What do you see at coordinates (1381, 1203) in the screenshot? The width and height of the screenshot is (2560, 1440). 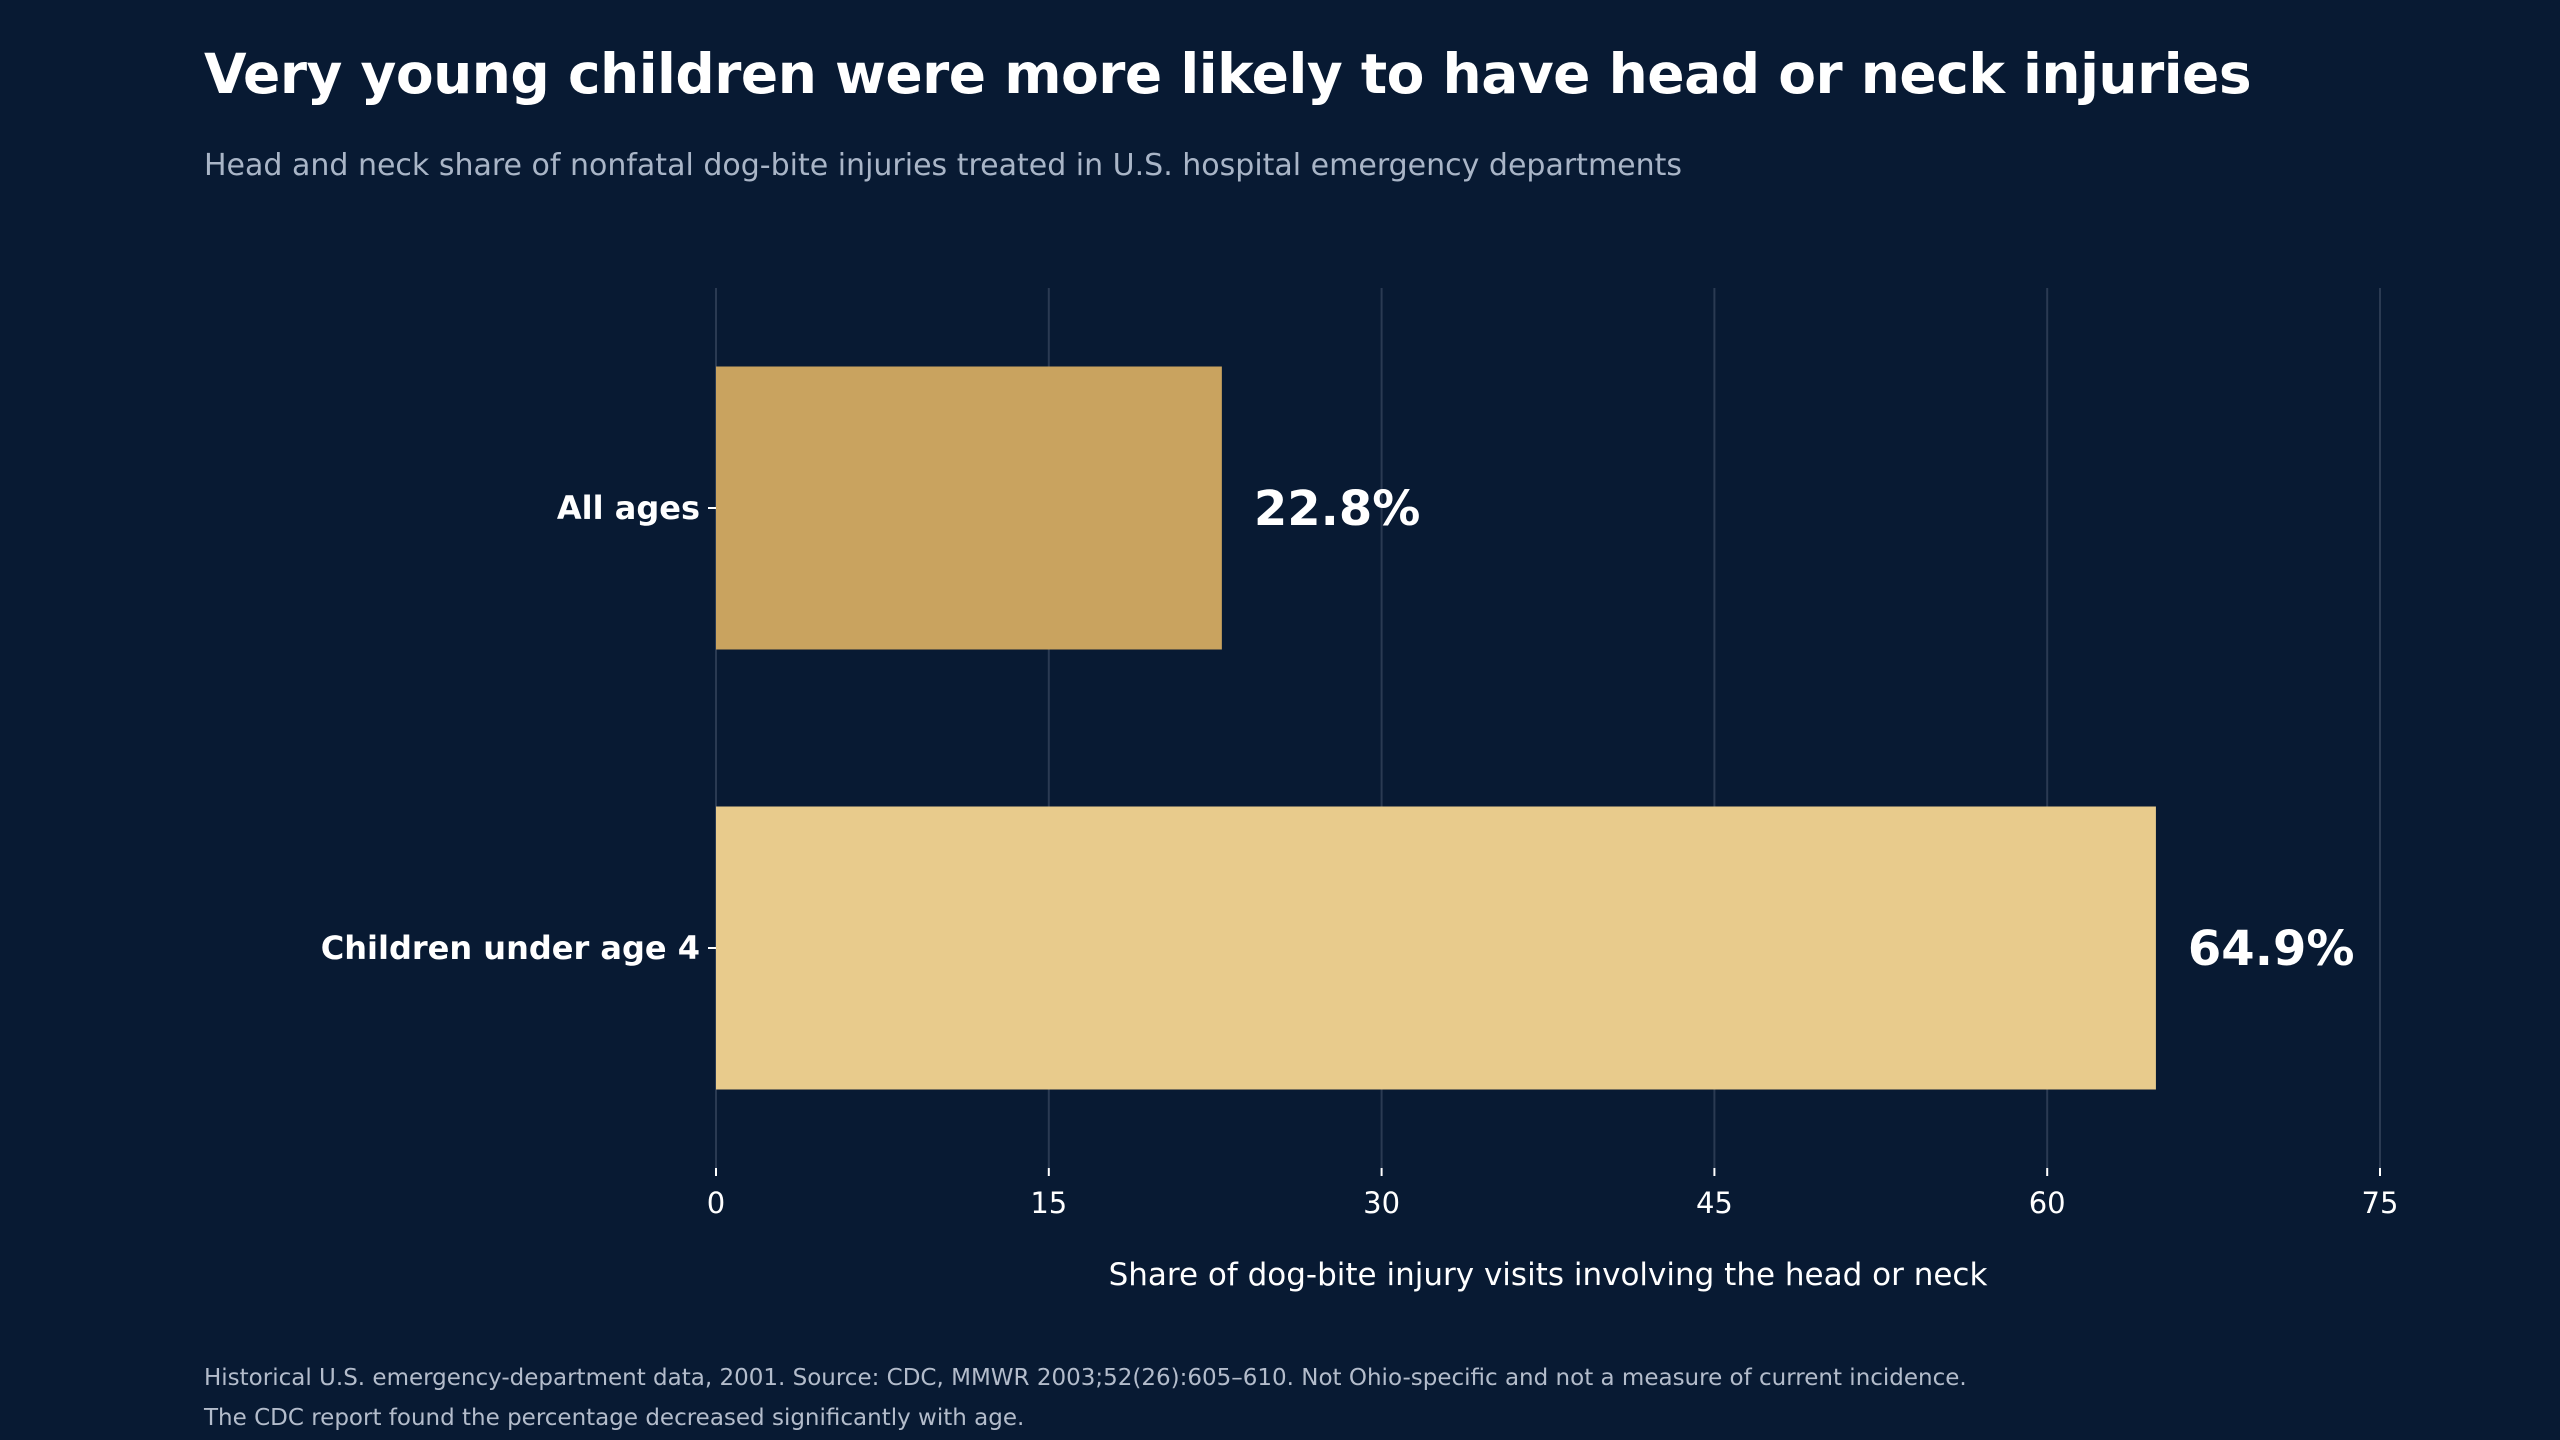 I see `x-tick-label: 30` at bounding box center [1381, 1203].